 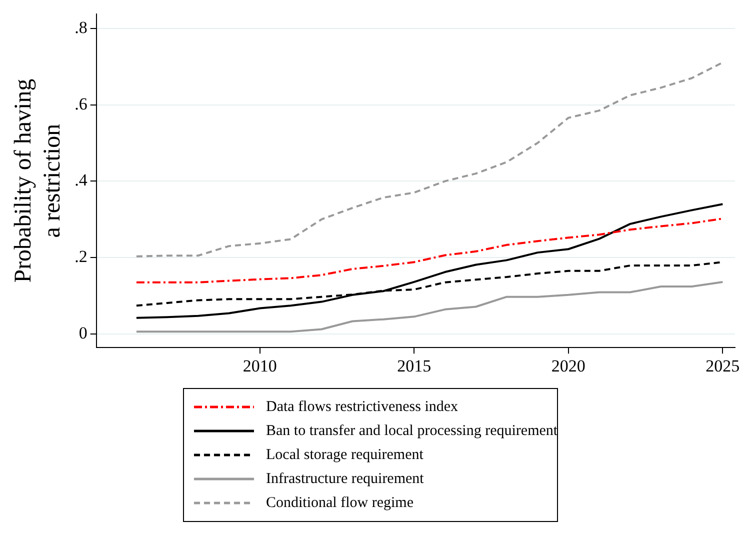 I want to click on legend-label: Infrastructure requirement, so click(x=345, y=479).